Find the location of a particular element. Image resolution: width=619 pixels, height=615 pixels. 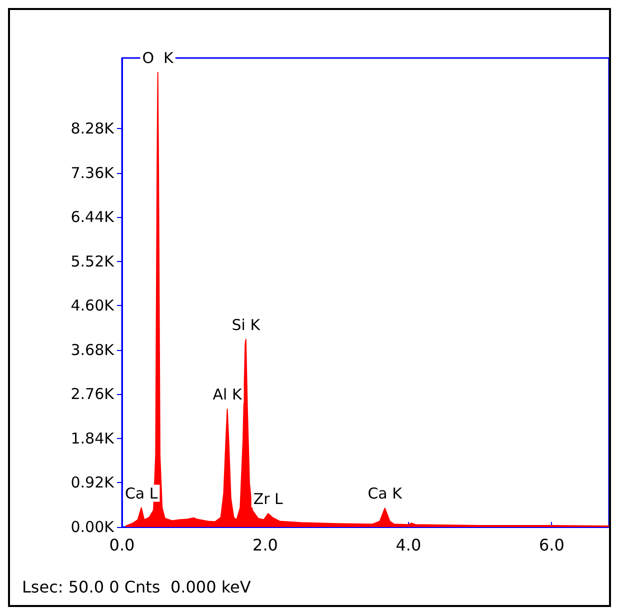

y-tick-label: 0.00K is located at coordinates (93, 527).